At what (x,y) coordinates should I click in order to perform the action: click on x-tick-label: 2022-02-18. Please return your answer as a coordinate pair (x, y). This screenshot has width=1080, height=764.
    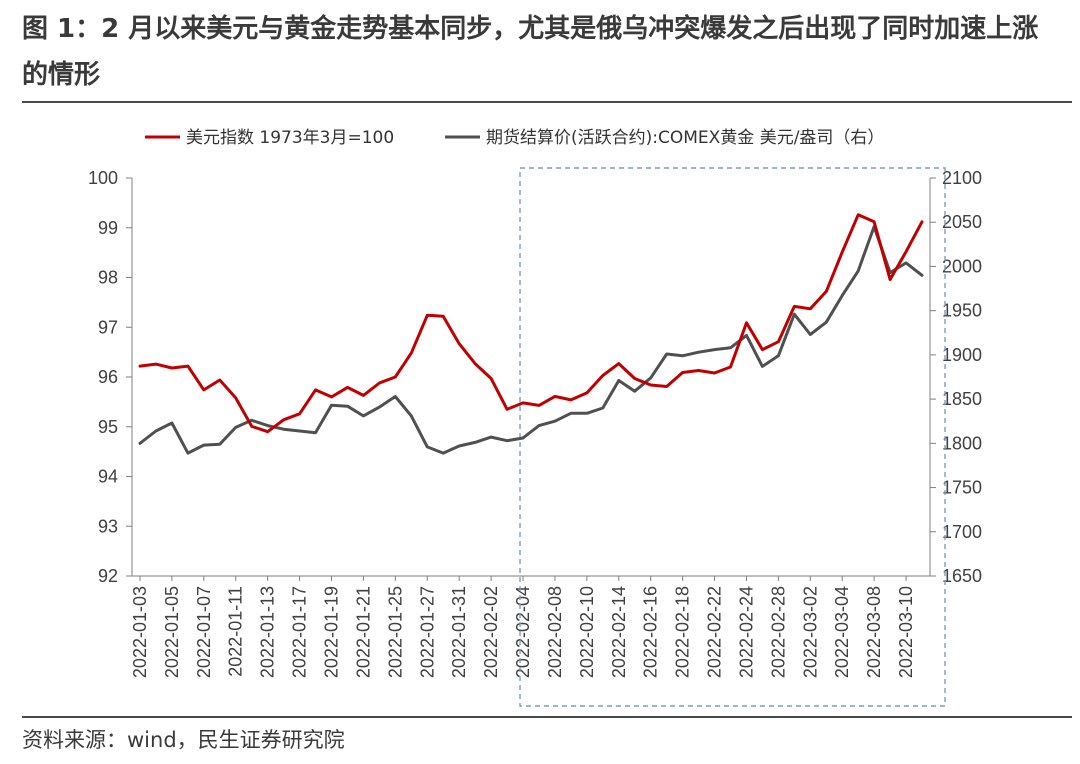
    Looking at the image, I should click on (683, 632).